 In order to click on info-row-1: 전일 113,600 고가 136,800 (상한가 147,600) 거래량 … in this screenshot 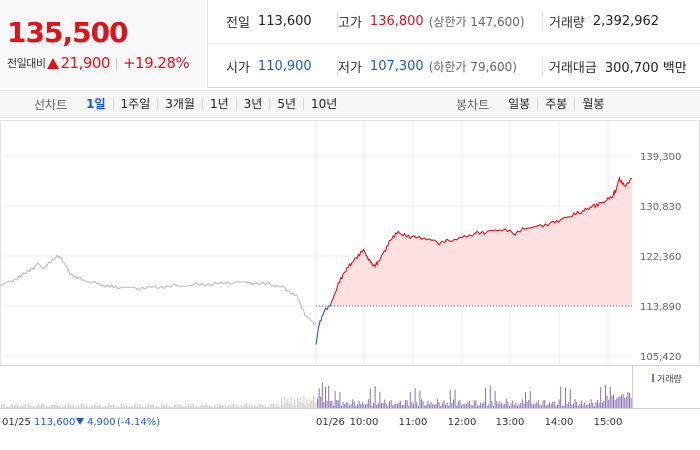, I will do `click(454, 22)`.